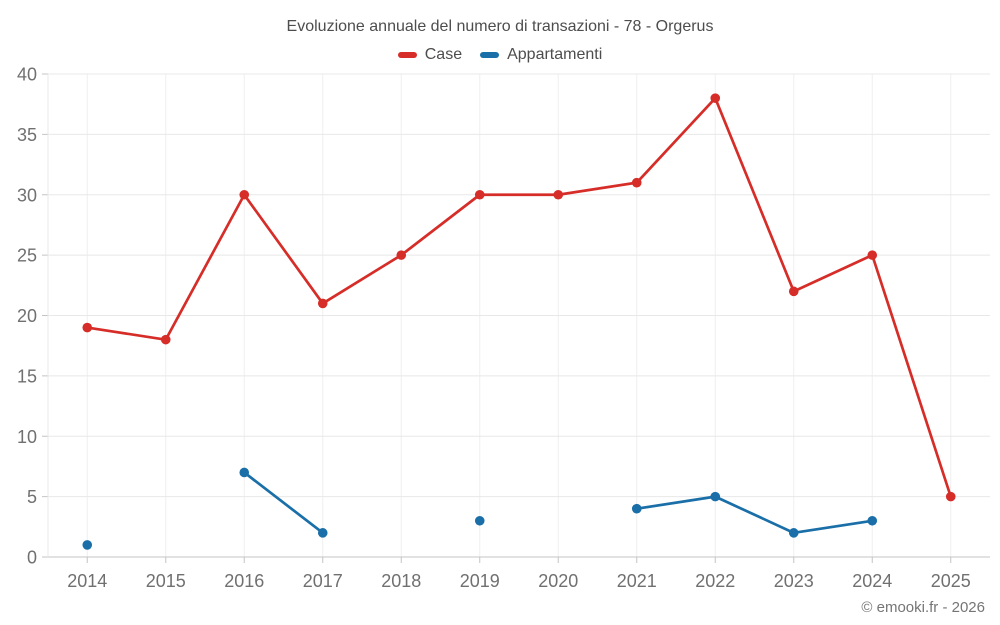 This screenshot has width=1000, height=625. I want to click on footer-credit: © emooki.fr - 2026, so click(923, 607).